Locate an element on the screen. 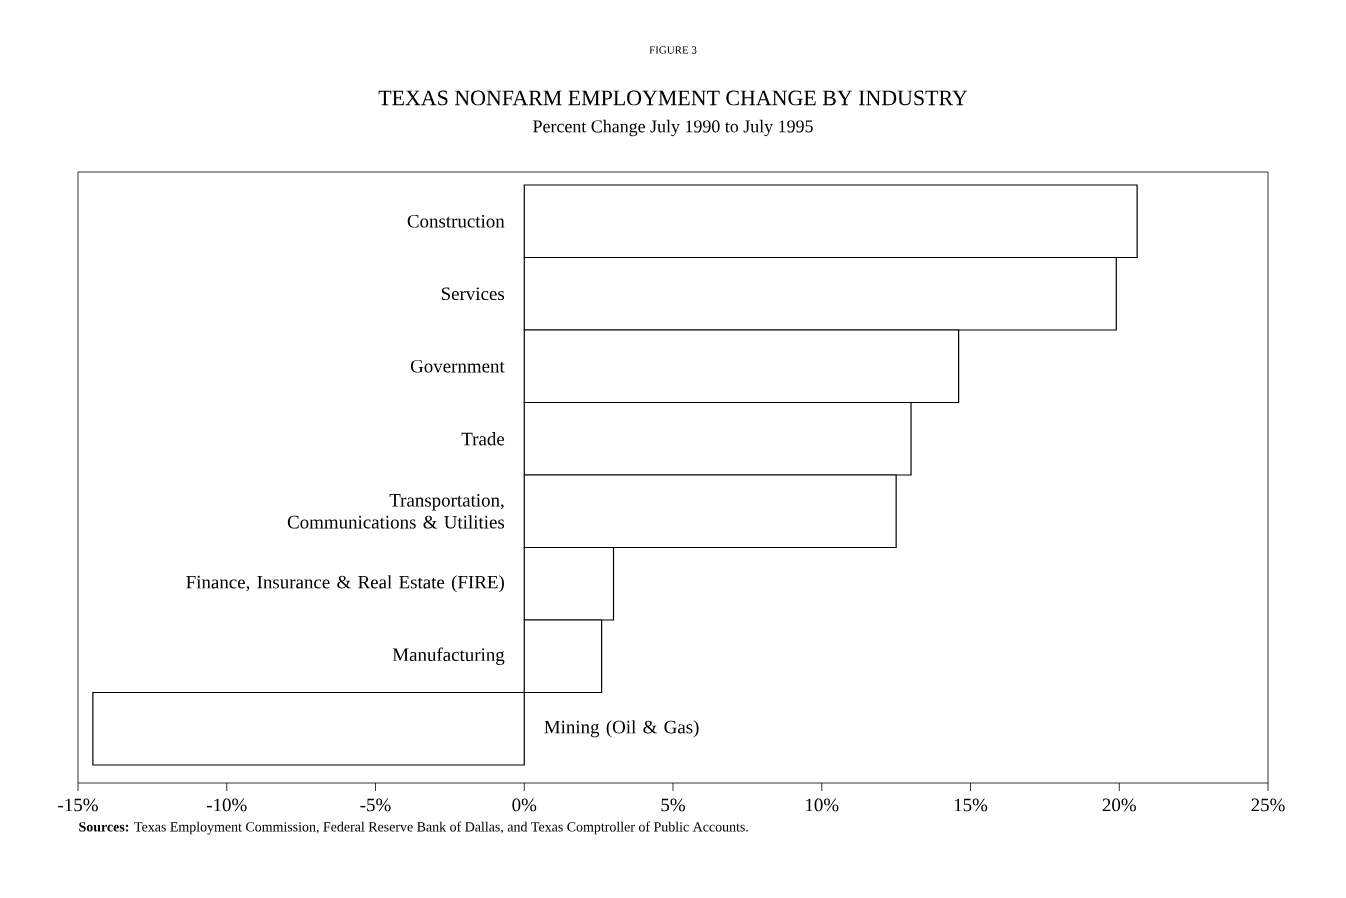  x-tick-label: 25% is located at coordinates (1268, 805).